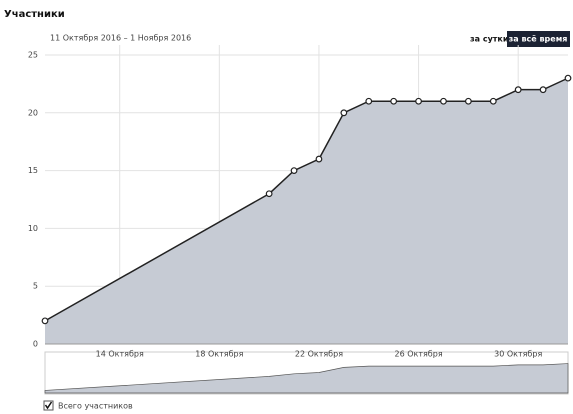 The image size is (573, 414). I want to click on y-tick-label: 20, so click(33, 112).